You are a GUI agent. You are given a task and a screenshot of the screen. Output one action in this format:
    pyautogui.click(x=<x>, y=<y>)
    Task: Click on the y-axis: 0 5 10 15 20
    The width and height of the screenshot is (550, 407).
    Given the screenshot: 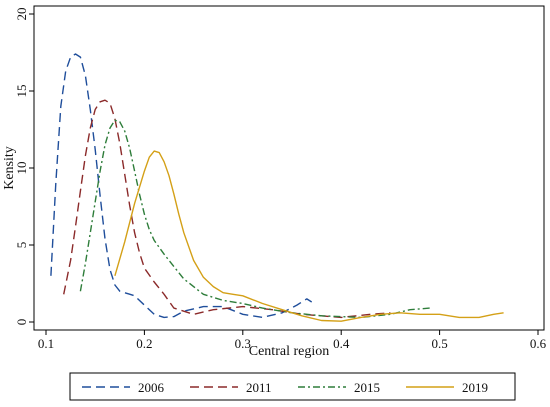 What is the action you would take?
    pyautogui.click(x=24, y=167)
    